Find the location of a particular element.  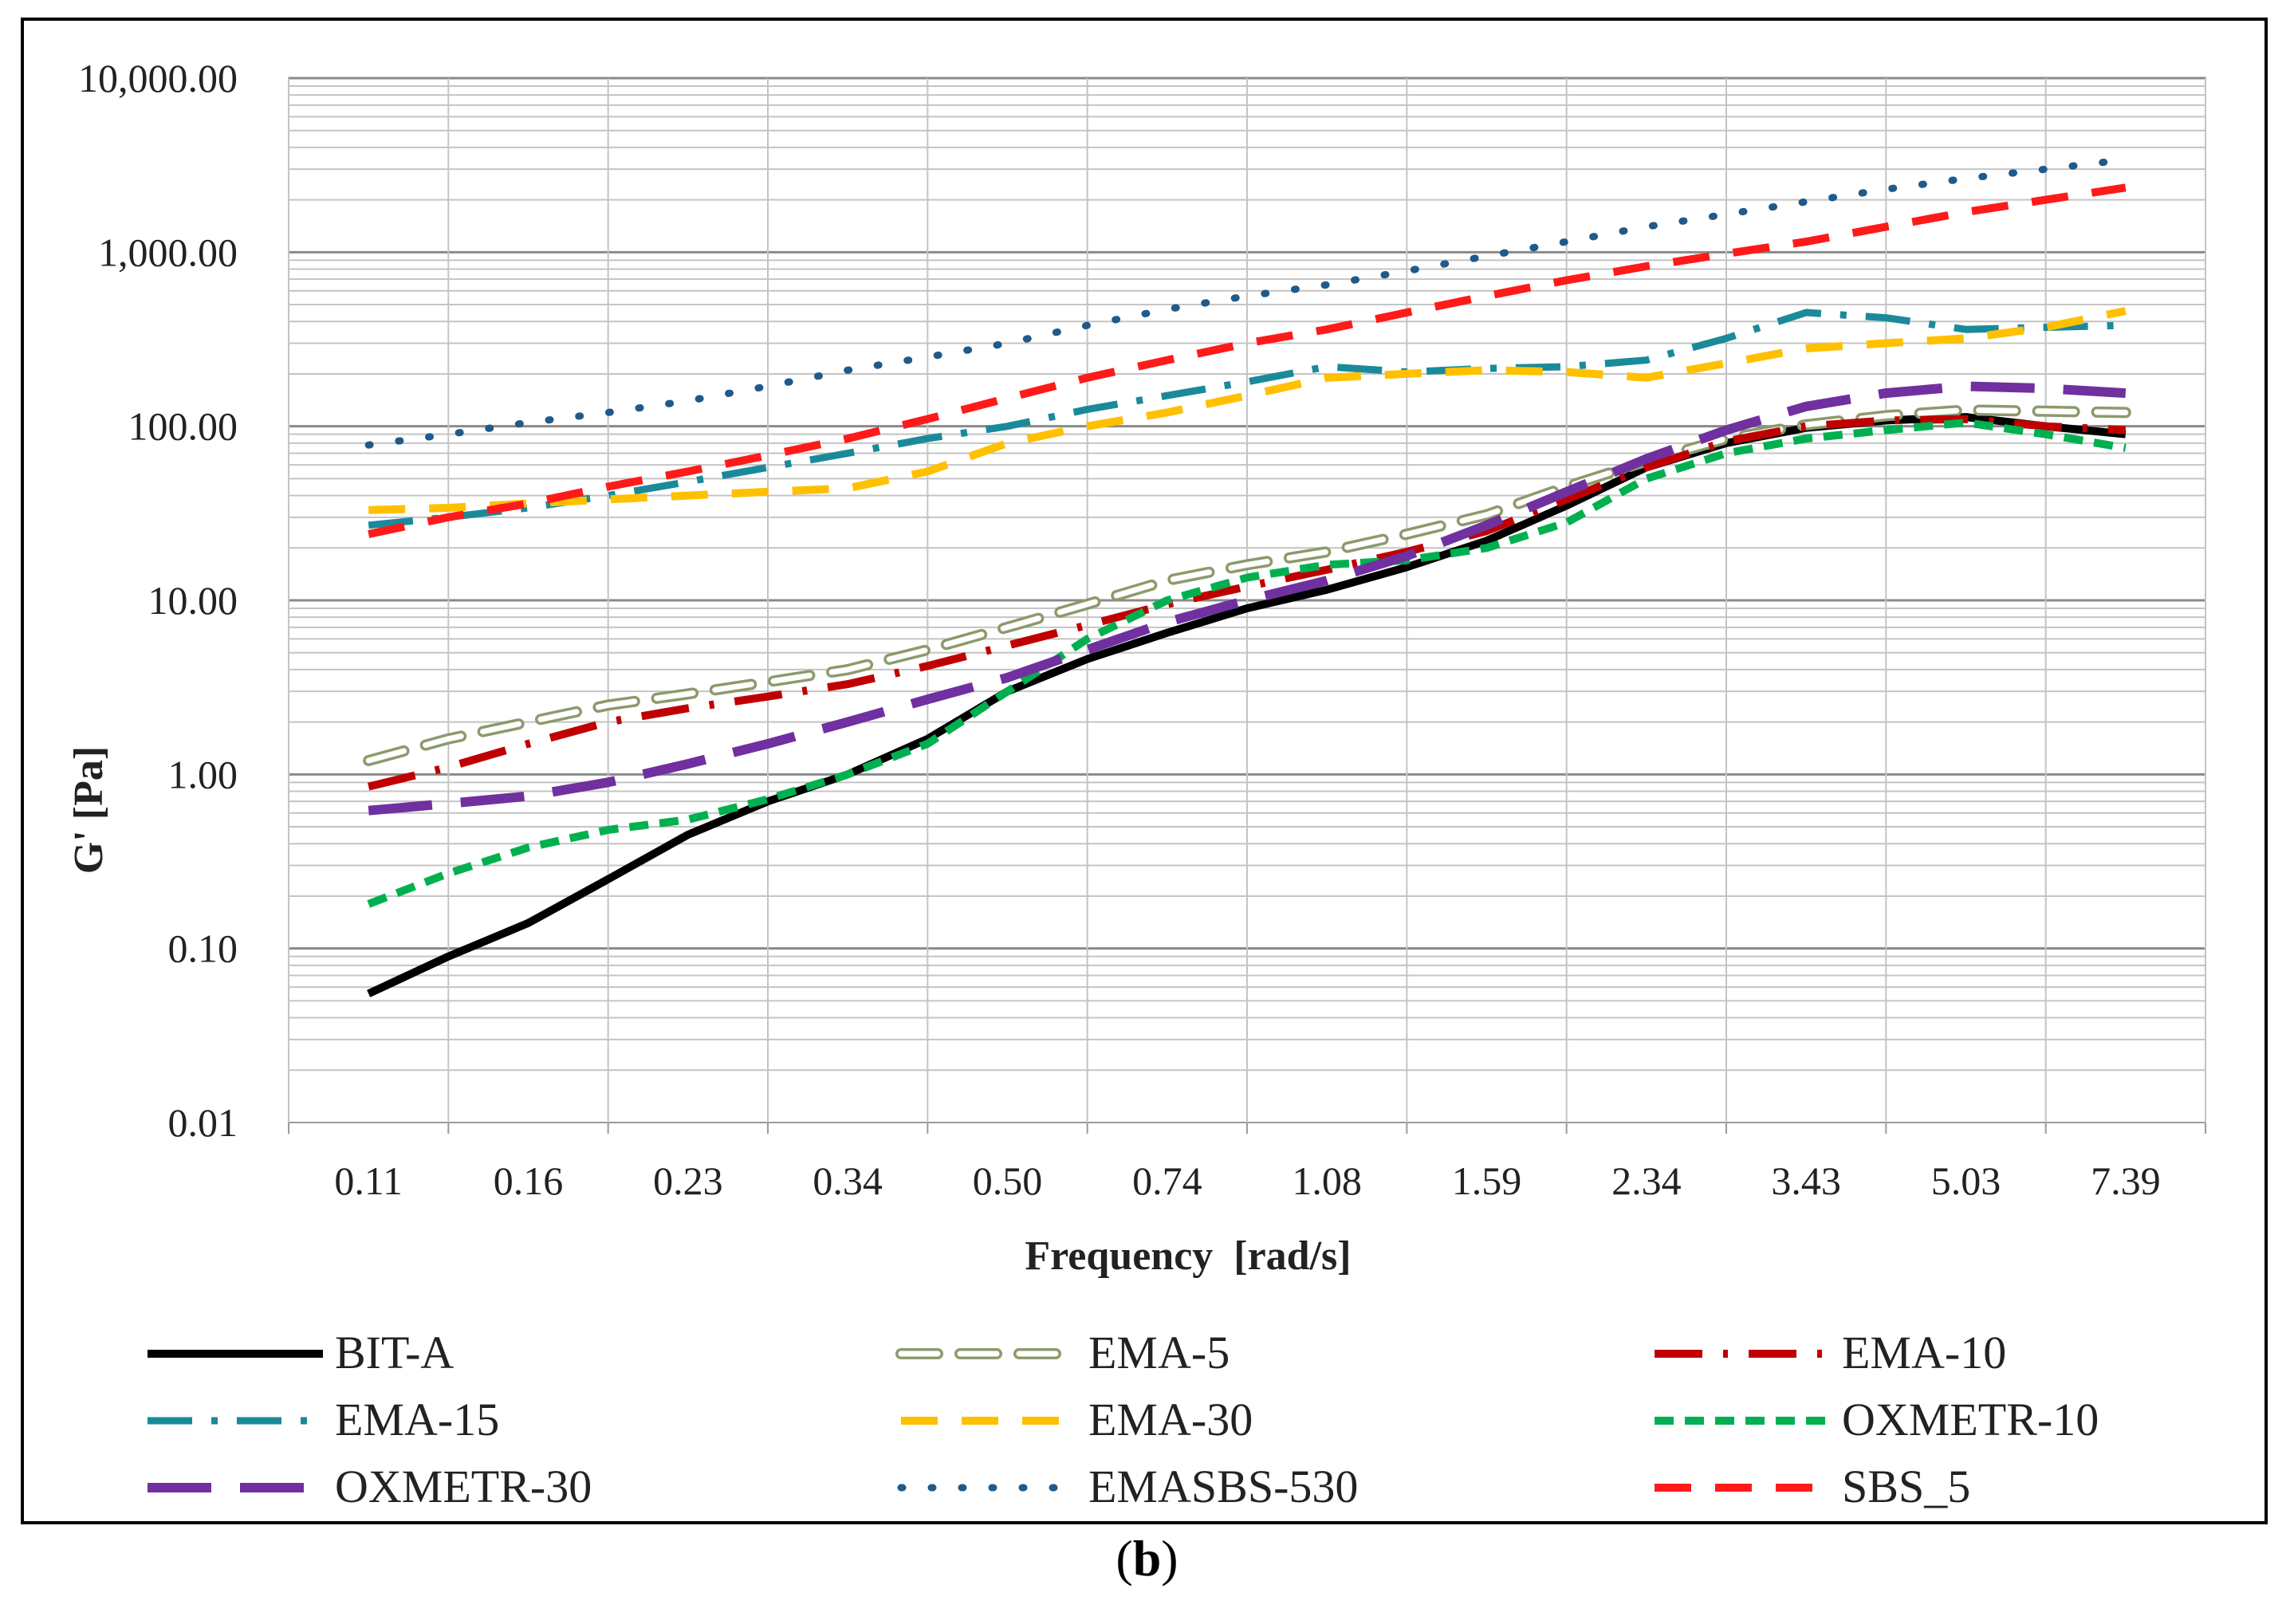

legend-label-ema-30: EMA-30 is located at coordinates (1170, 1420).